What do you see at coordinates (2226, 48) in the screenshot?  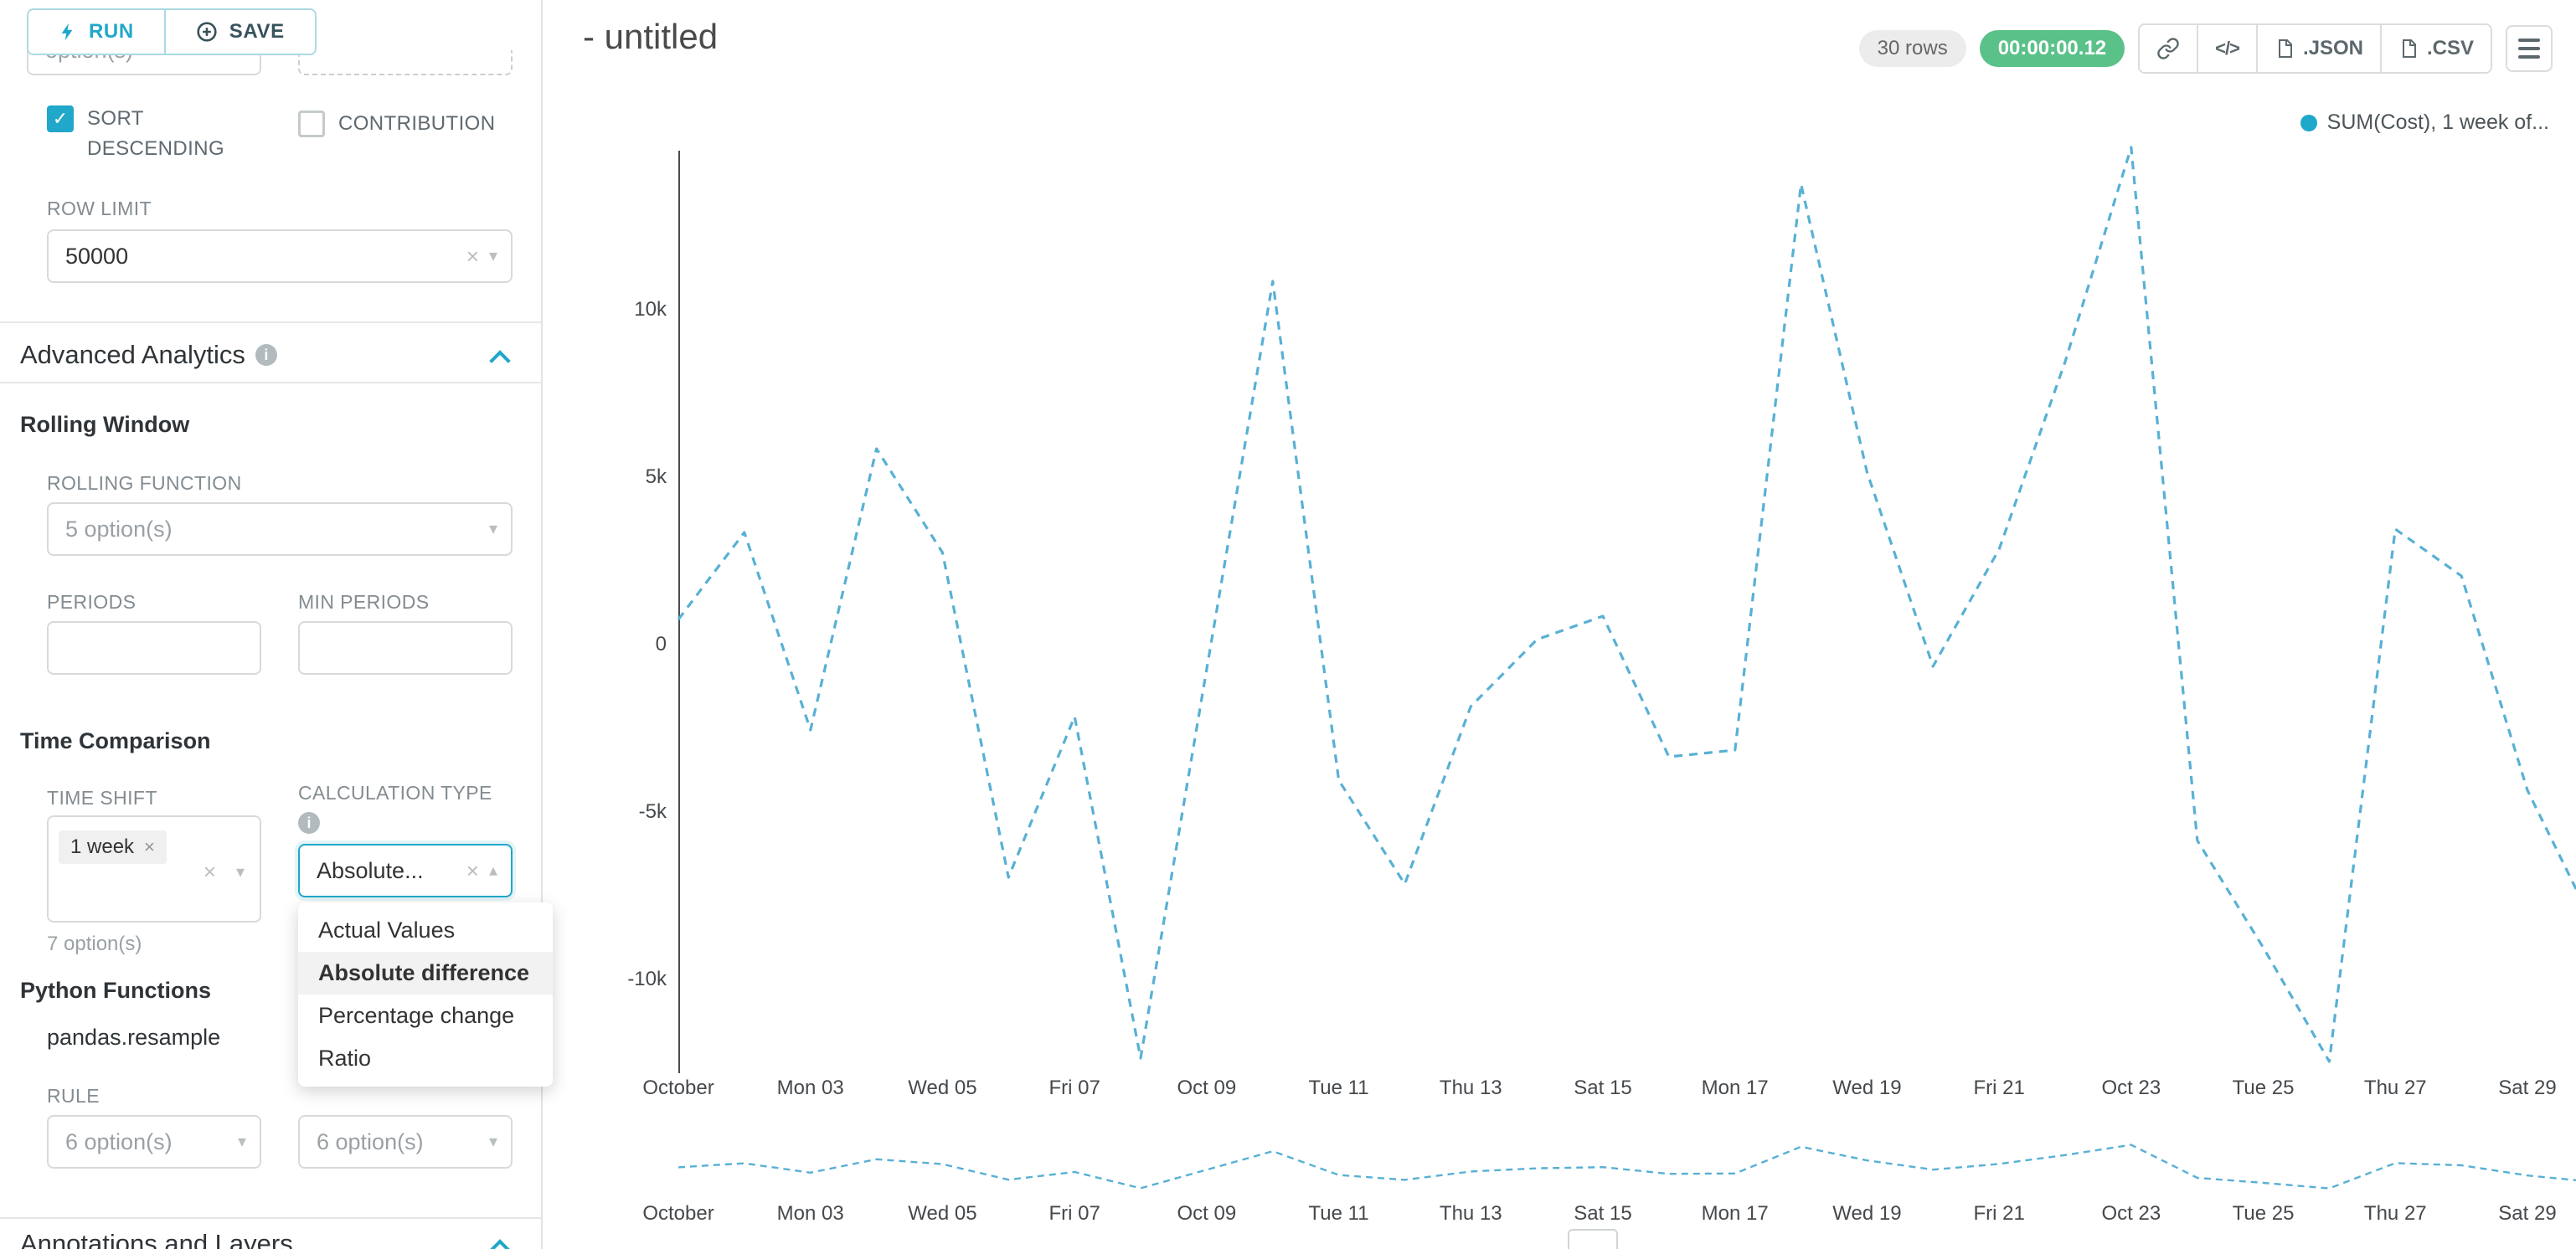 I see `view-query-button: </>` at bounding box center [2226, 48].